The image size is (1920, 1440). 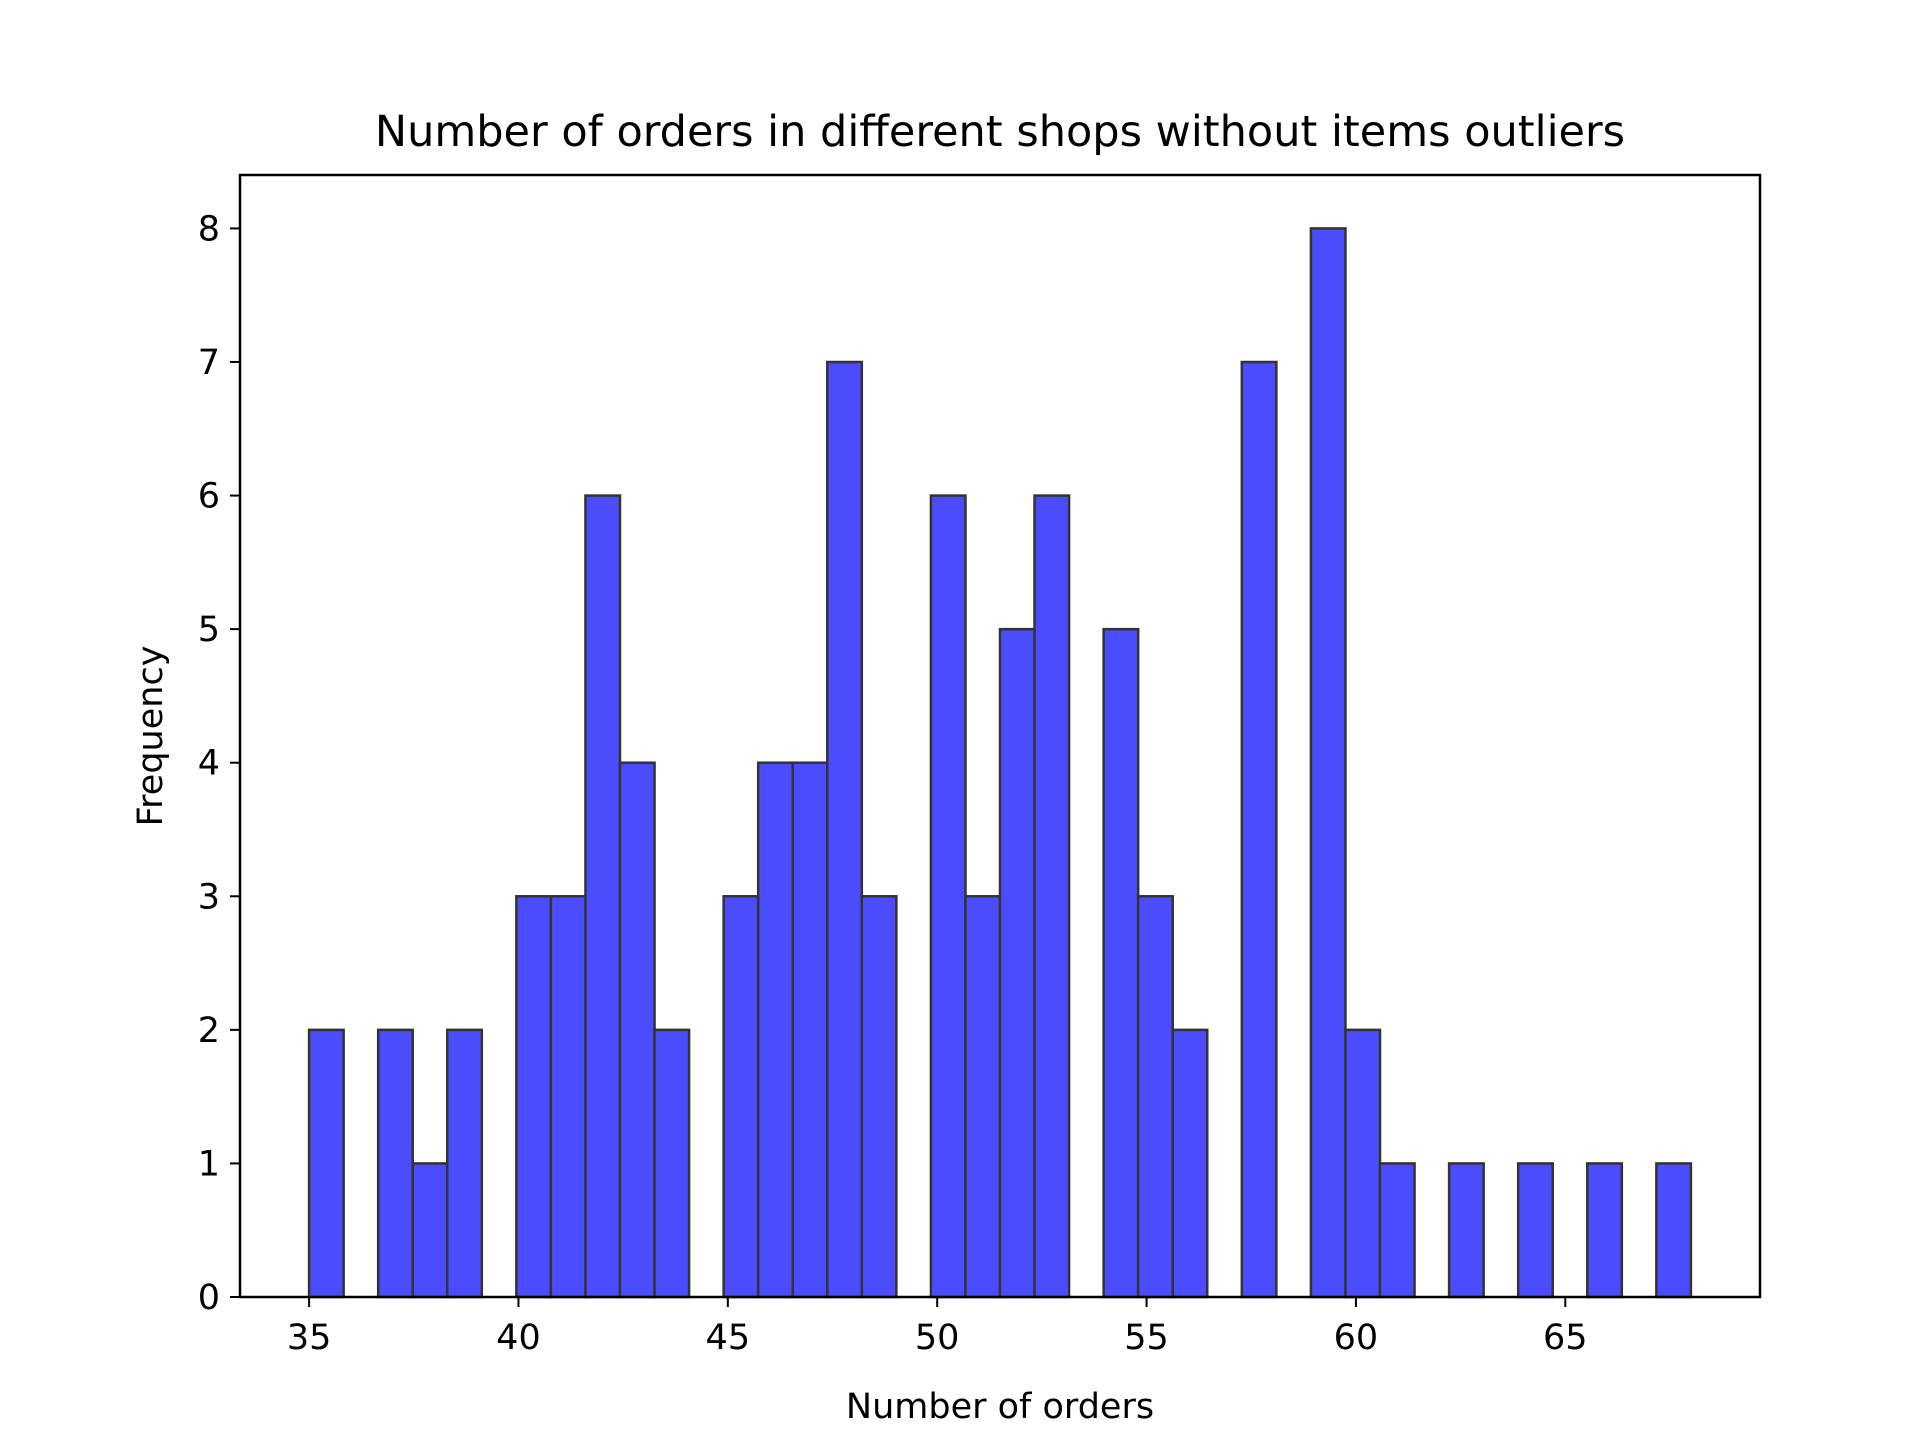 I want to click on y-axis-label: Frequency, so click(x=151, y=736).